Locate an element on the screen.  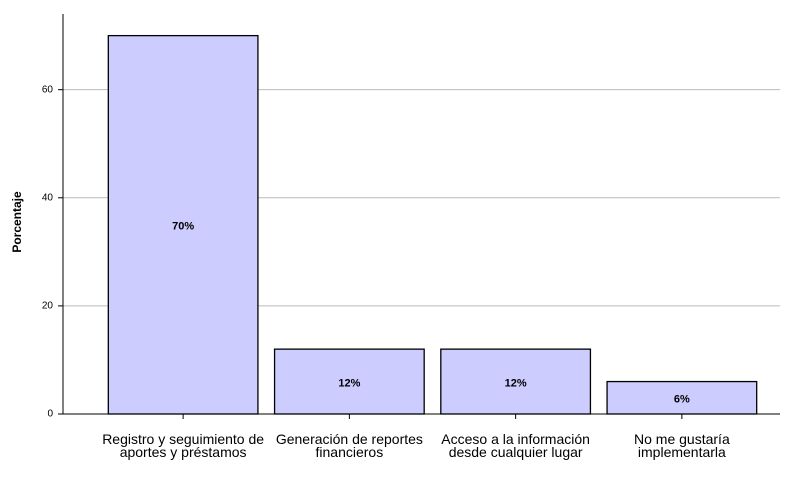
y-tick-label: 20 is located at coordinates (48, 306).